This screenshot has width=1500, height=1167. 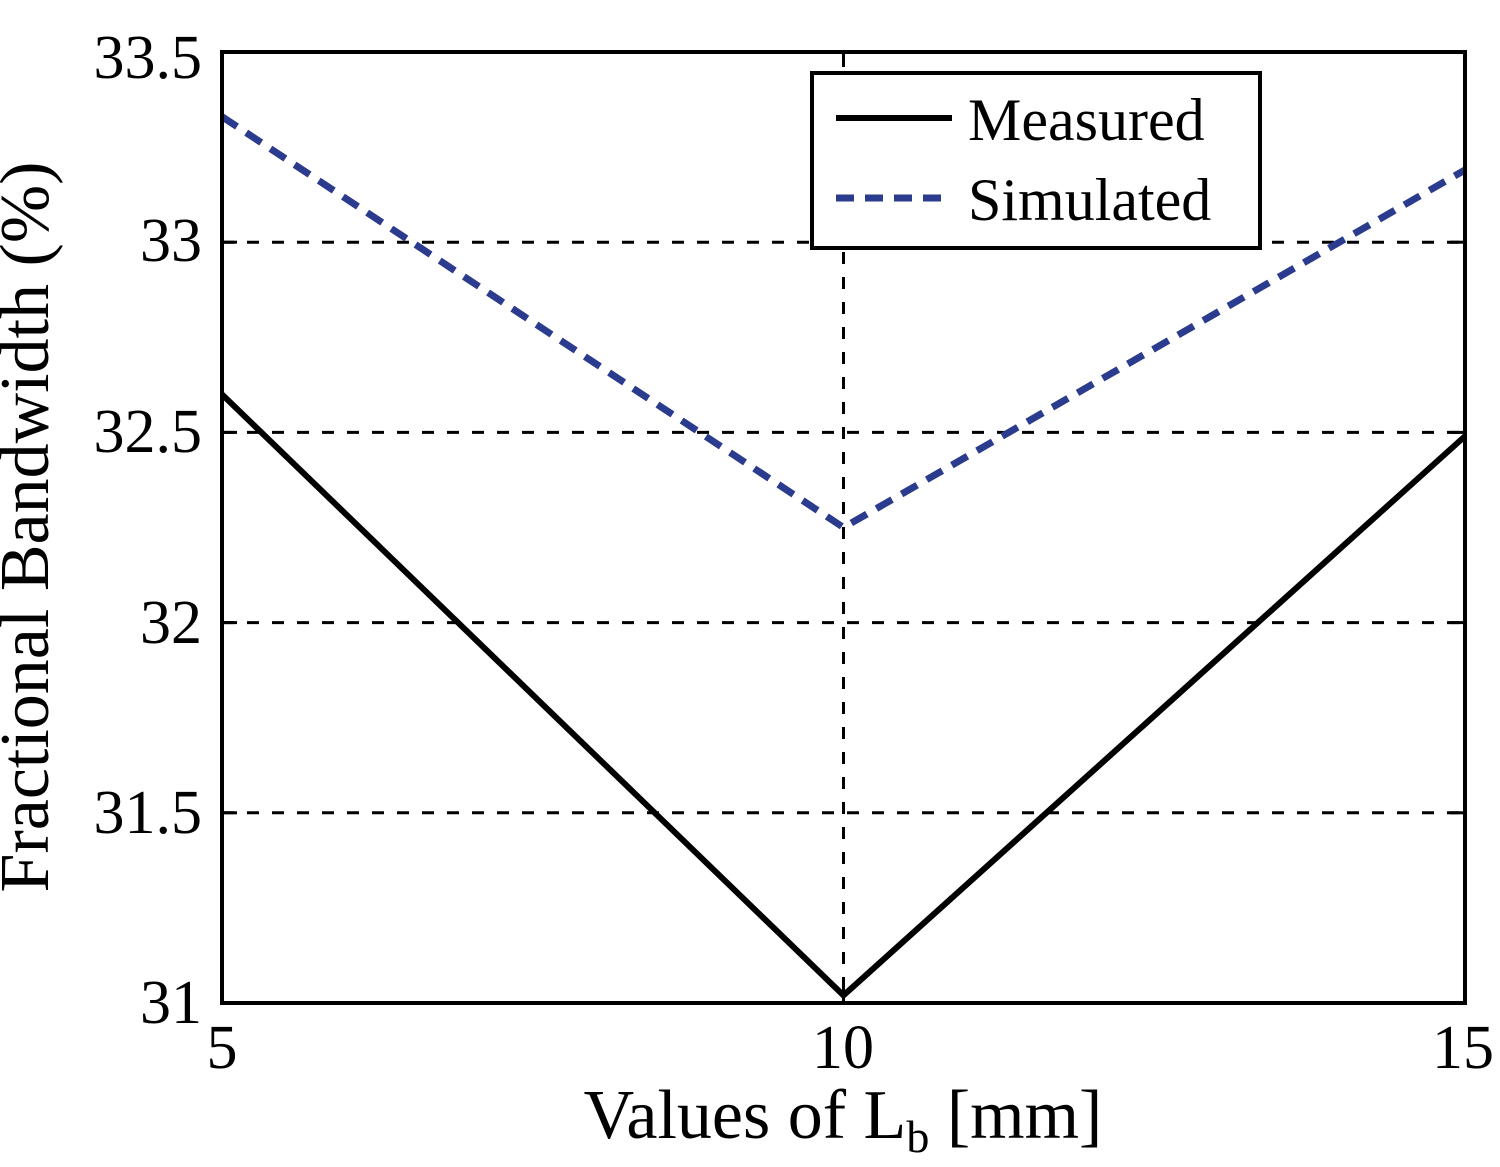 I want to click on legend-box, so click(x=1036, y=160).